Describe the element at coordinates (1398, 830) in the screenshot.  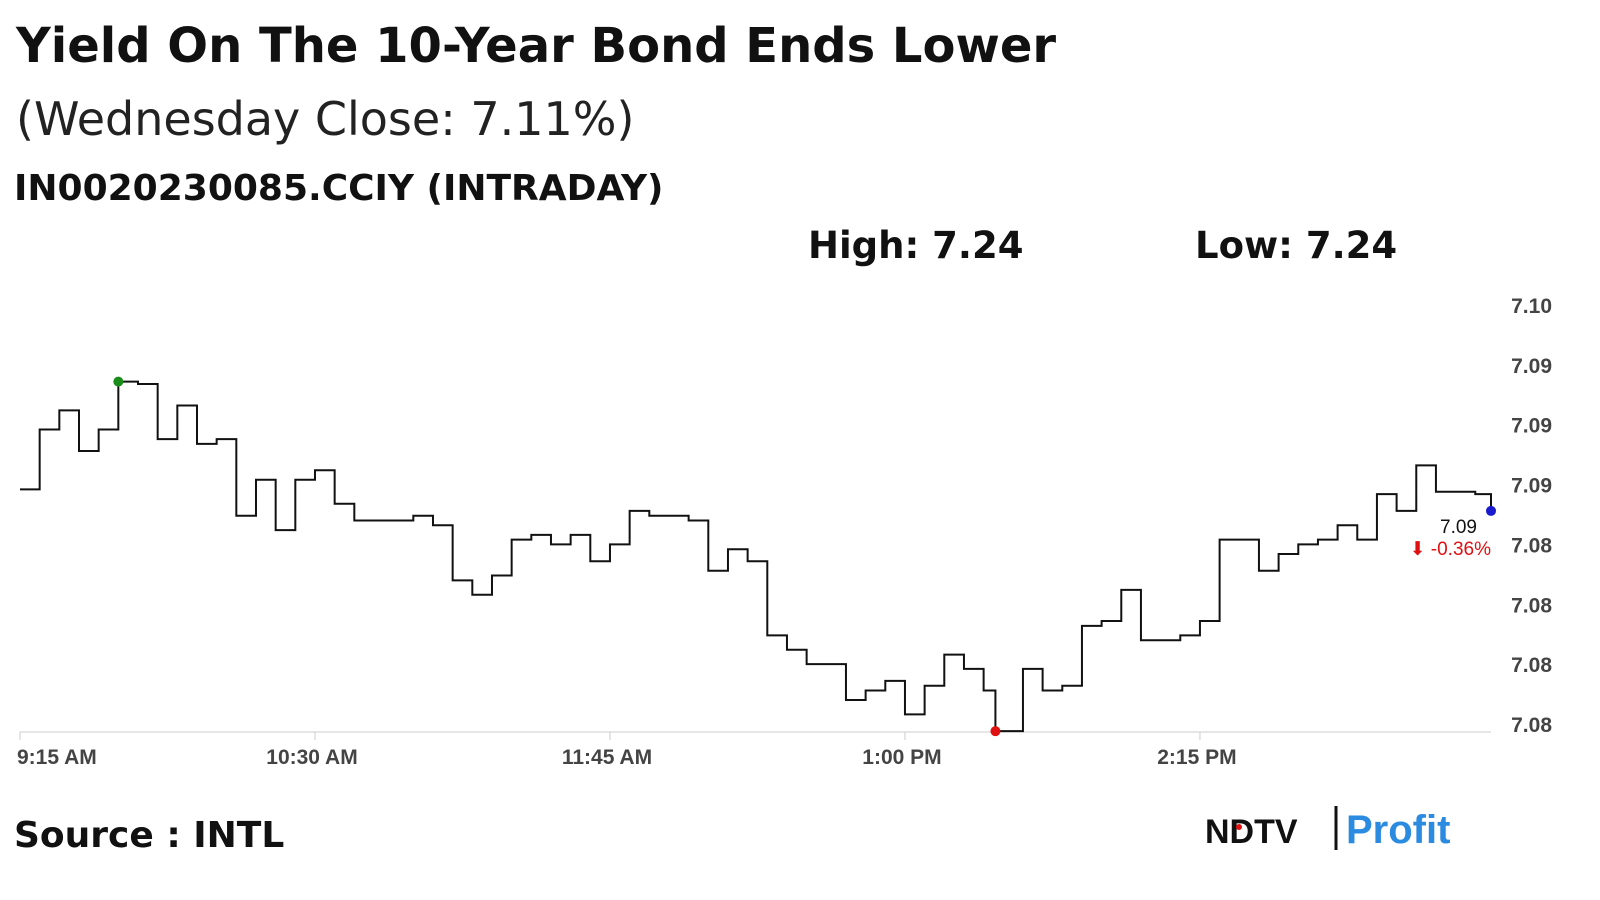
I see `logo-right: Profit` at that location.